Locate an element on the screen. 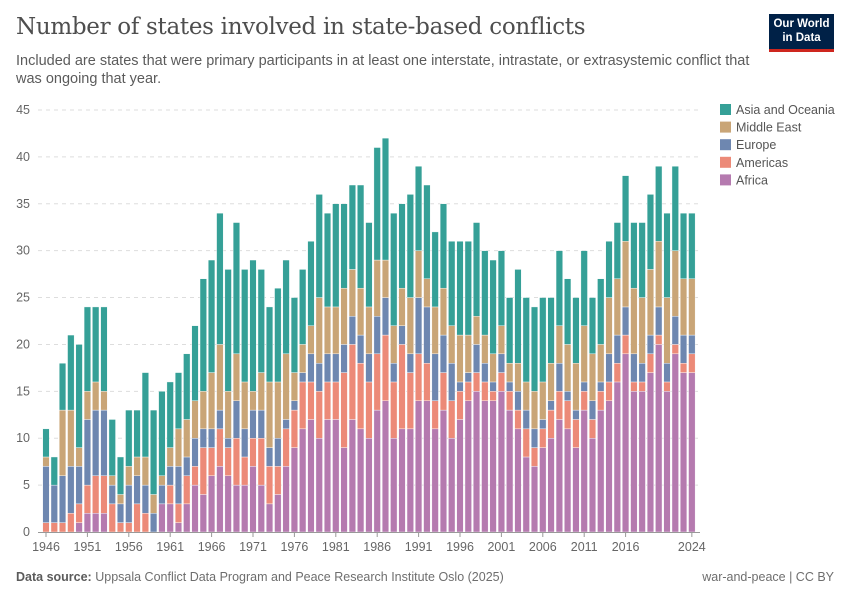  bar-africa-1997 is located at coordinates (468, 466).